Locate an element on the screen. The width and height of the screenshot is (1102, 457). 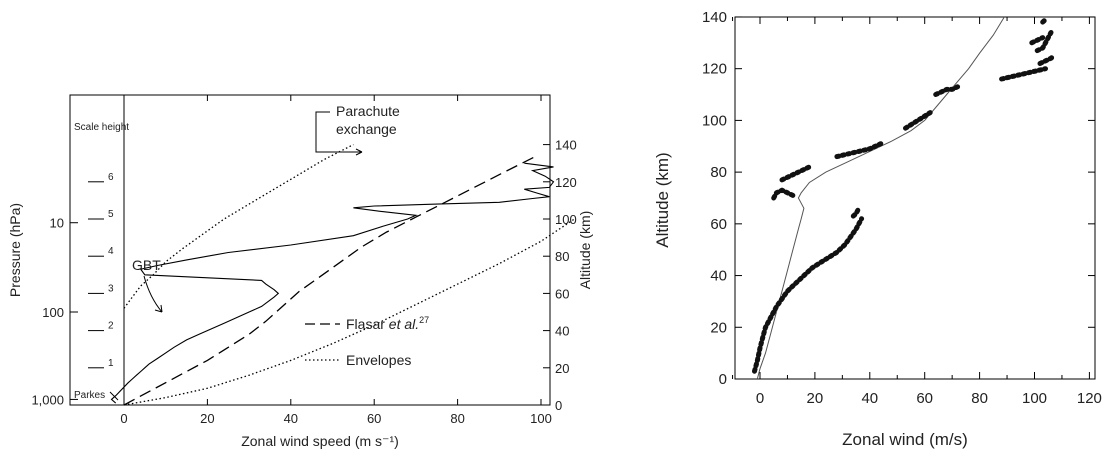
left-x-tick-label: 40 is located at coordinates (291, 418).